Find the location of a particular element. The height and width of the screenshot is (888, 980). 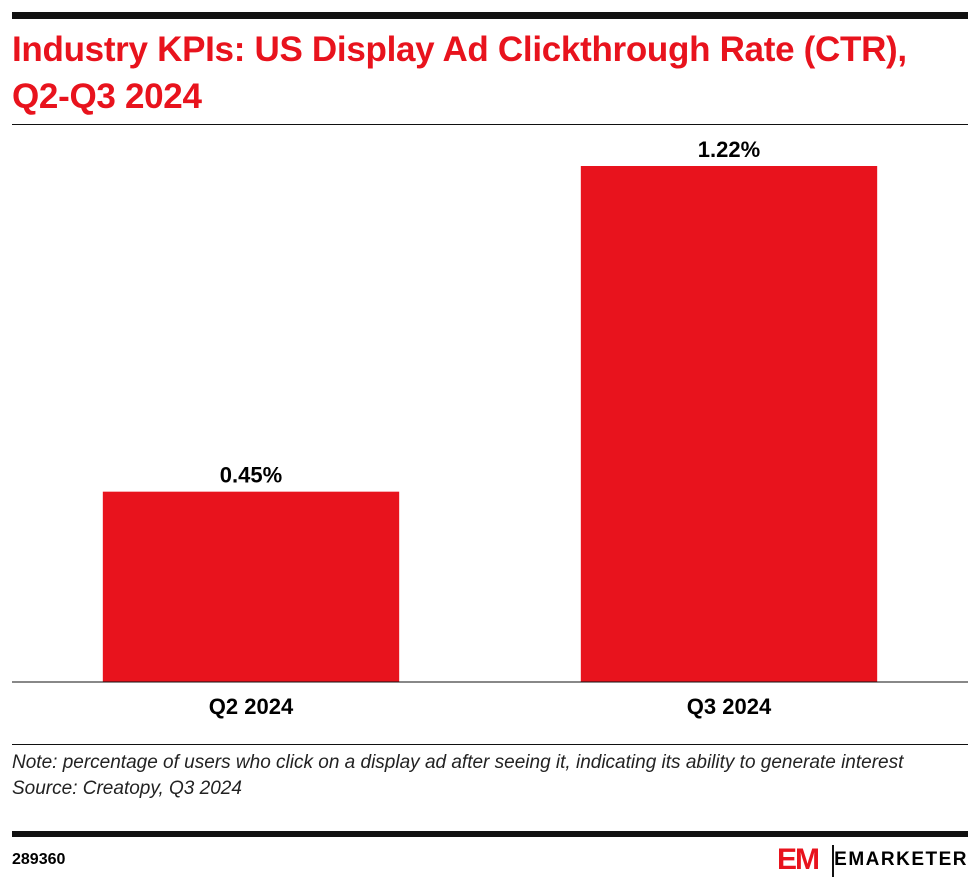

x-tick-label: Q2 2024 is located at coordinates (251, 706).